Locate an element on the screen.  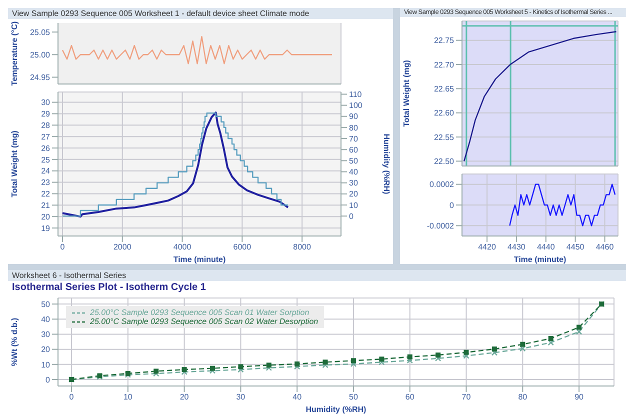
y2-tick-label: 60 is located at coordinates (353, 149).